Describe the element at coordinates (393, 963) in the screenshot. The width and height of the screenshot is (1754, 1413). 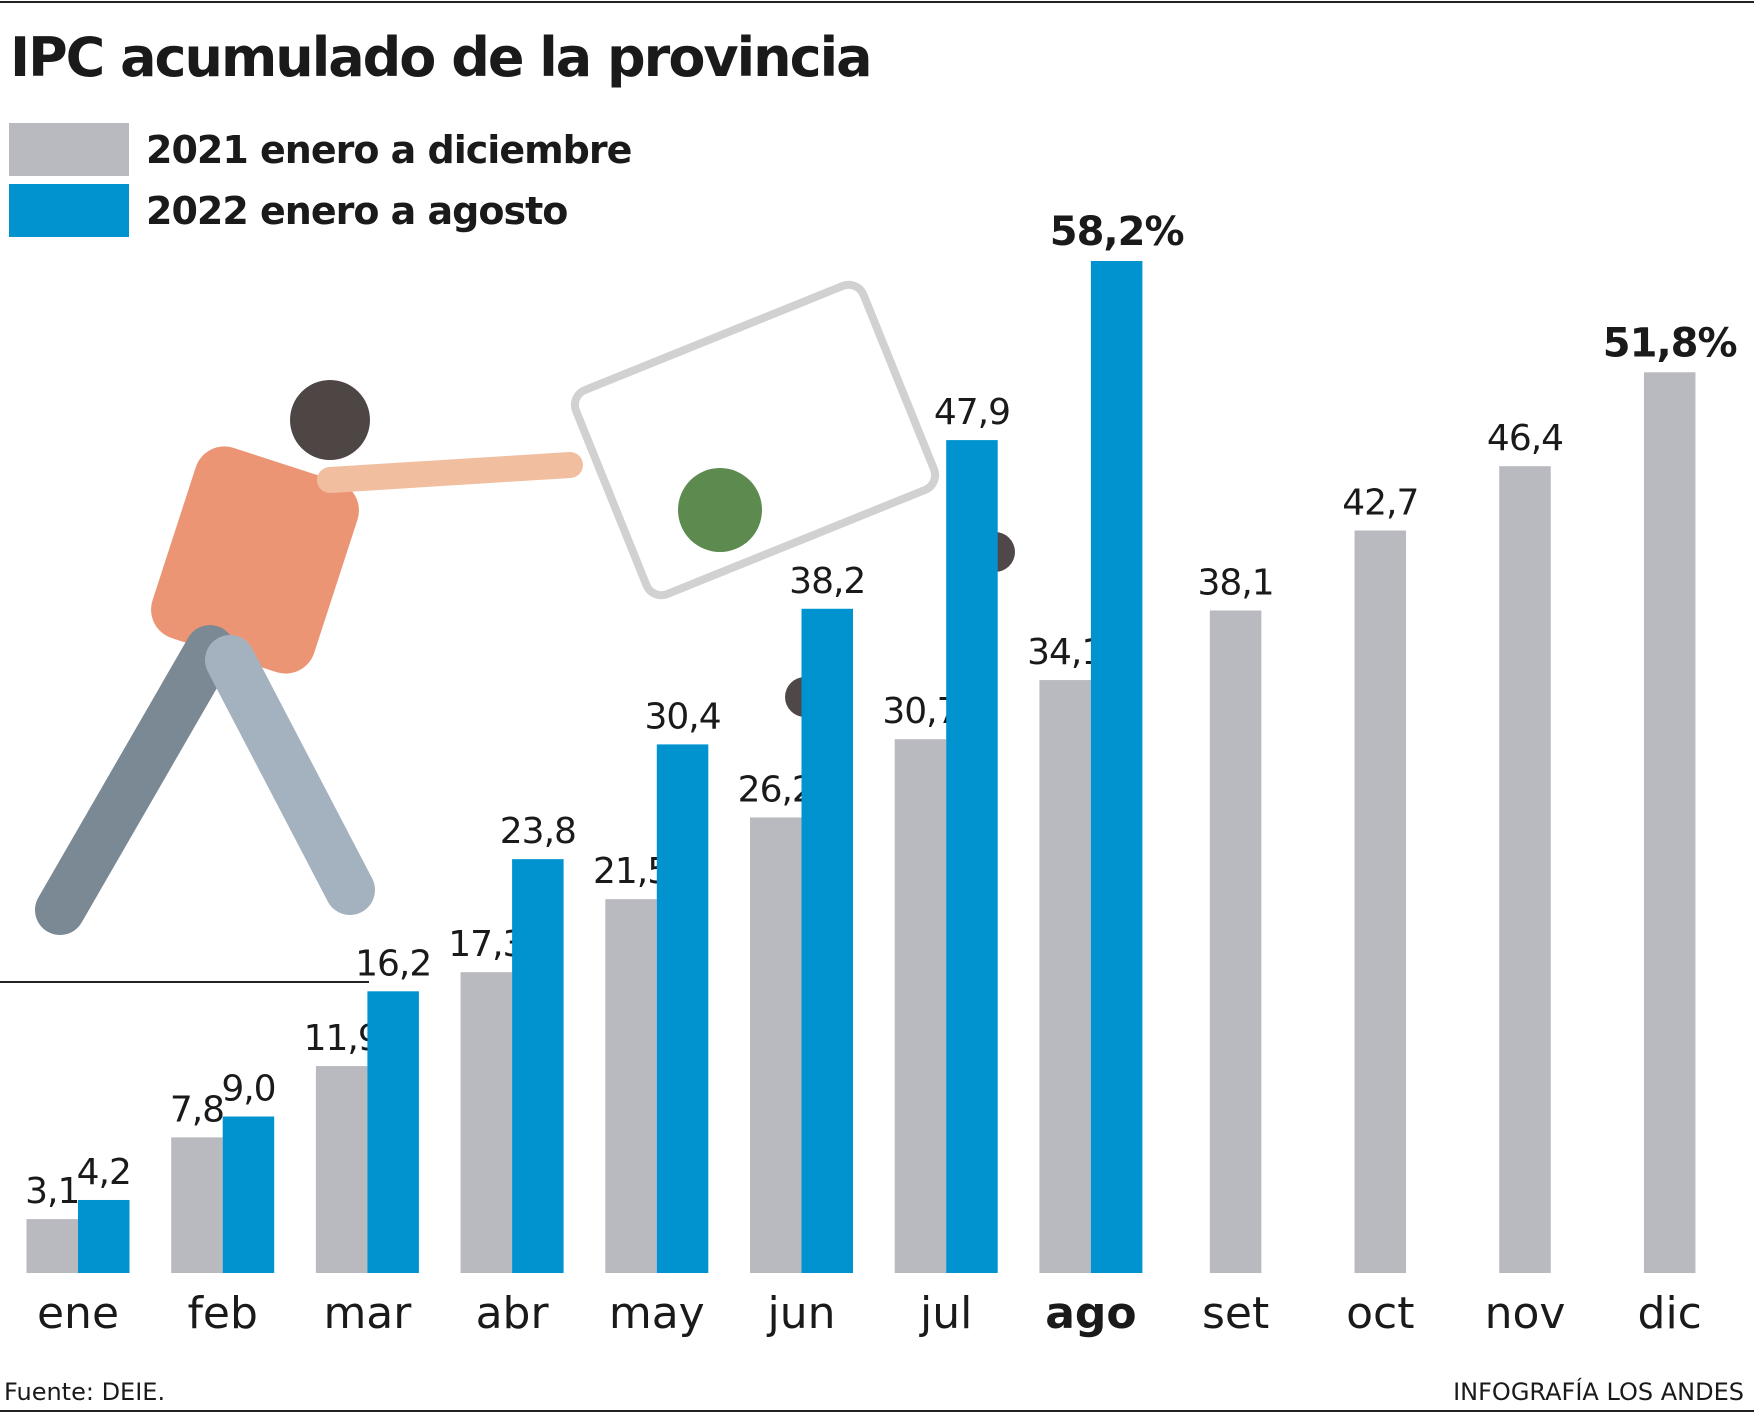
I see `value-label: 16,2` at that location.